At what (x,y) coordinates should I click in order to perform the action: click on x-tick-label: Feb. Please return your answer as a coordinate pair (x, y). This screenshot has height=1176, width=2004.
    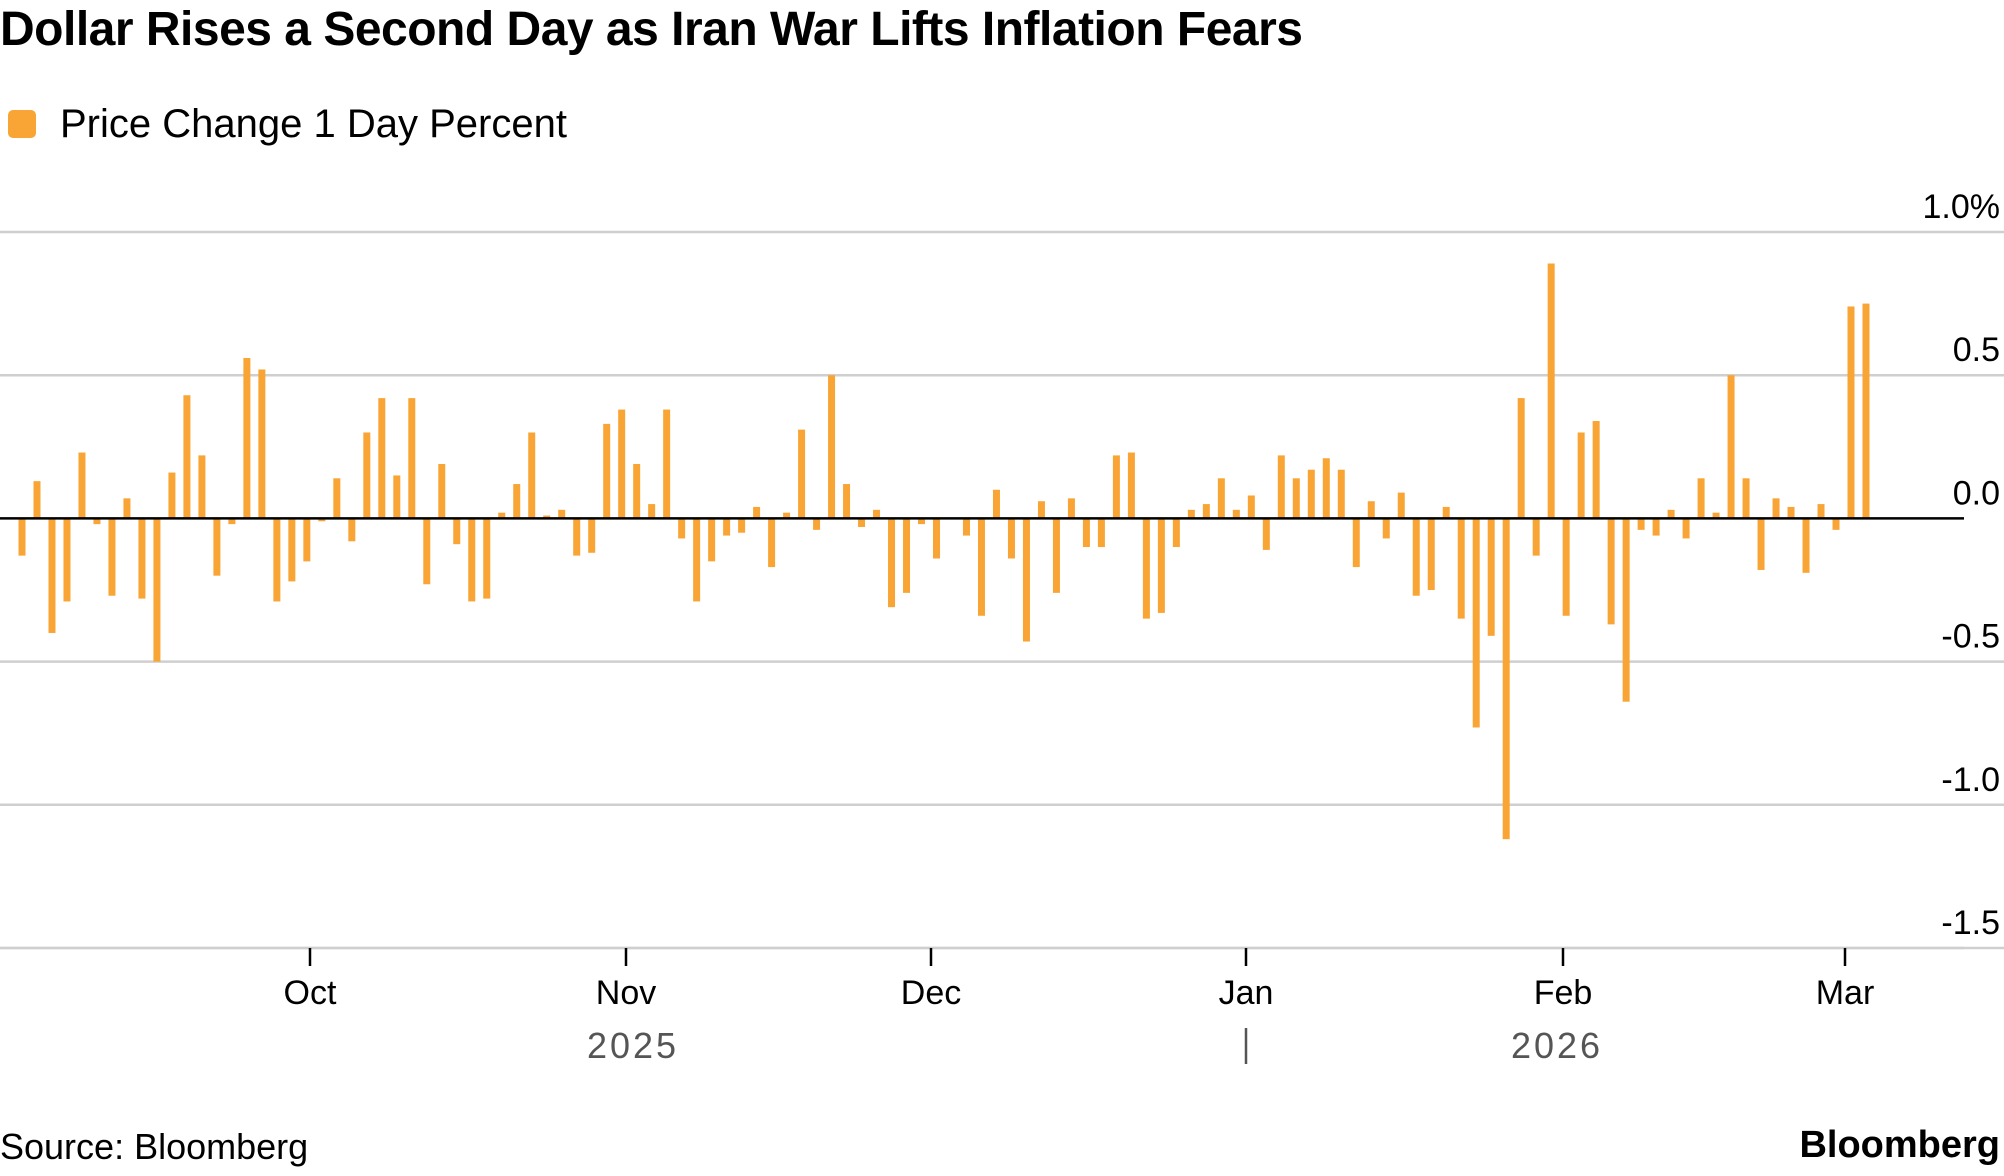
    Looking at the image, I should click on (1563, 993).